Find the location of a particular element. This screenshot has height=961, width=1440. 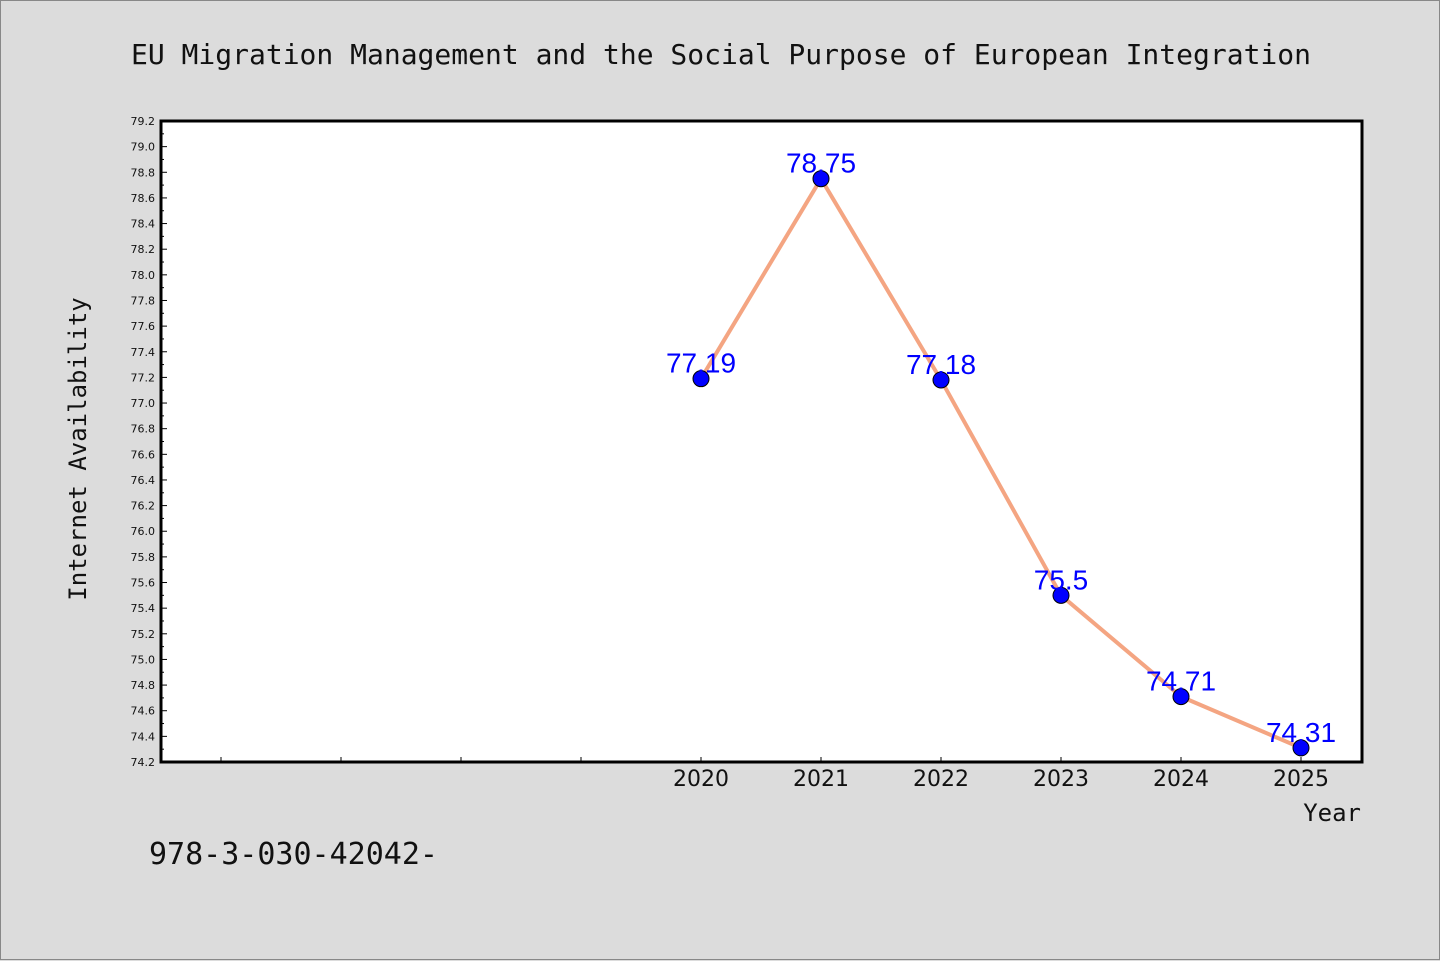

data-label: 74.71 is located at coordinates (1181, 681).